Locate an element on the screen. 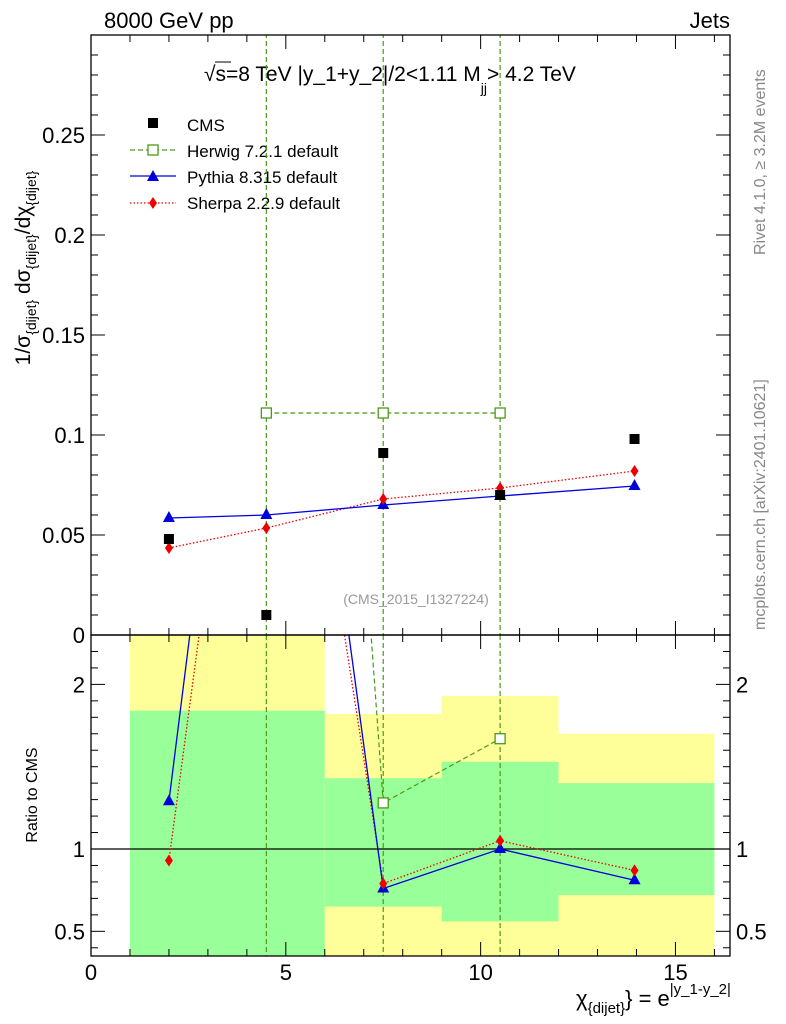 This screenshot has width=786, height=1024. pythia-line is located at coordinates (401, 502).